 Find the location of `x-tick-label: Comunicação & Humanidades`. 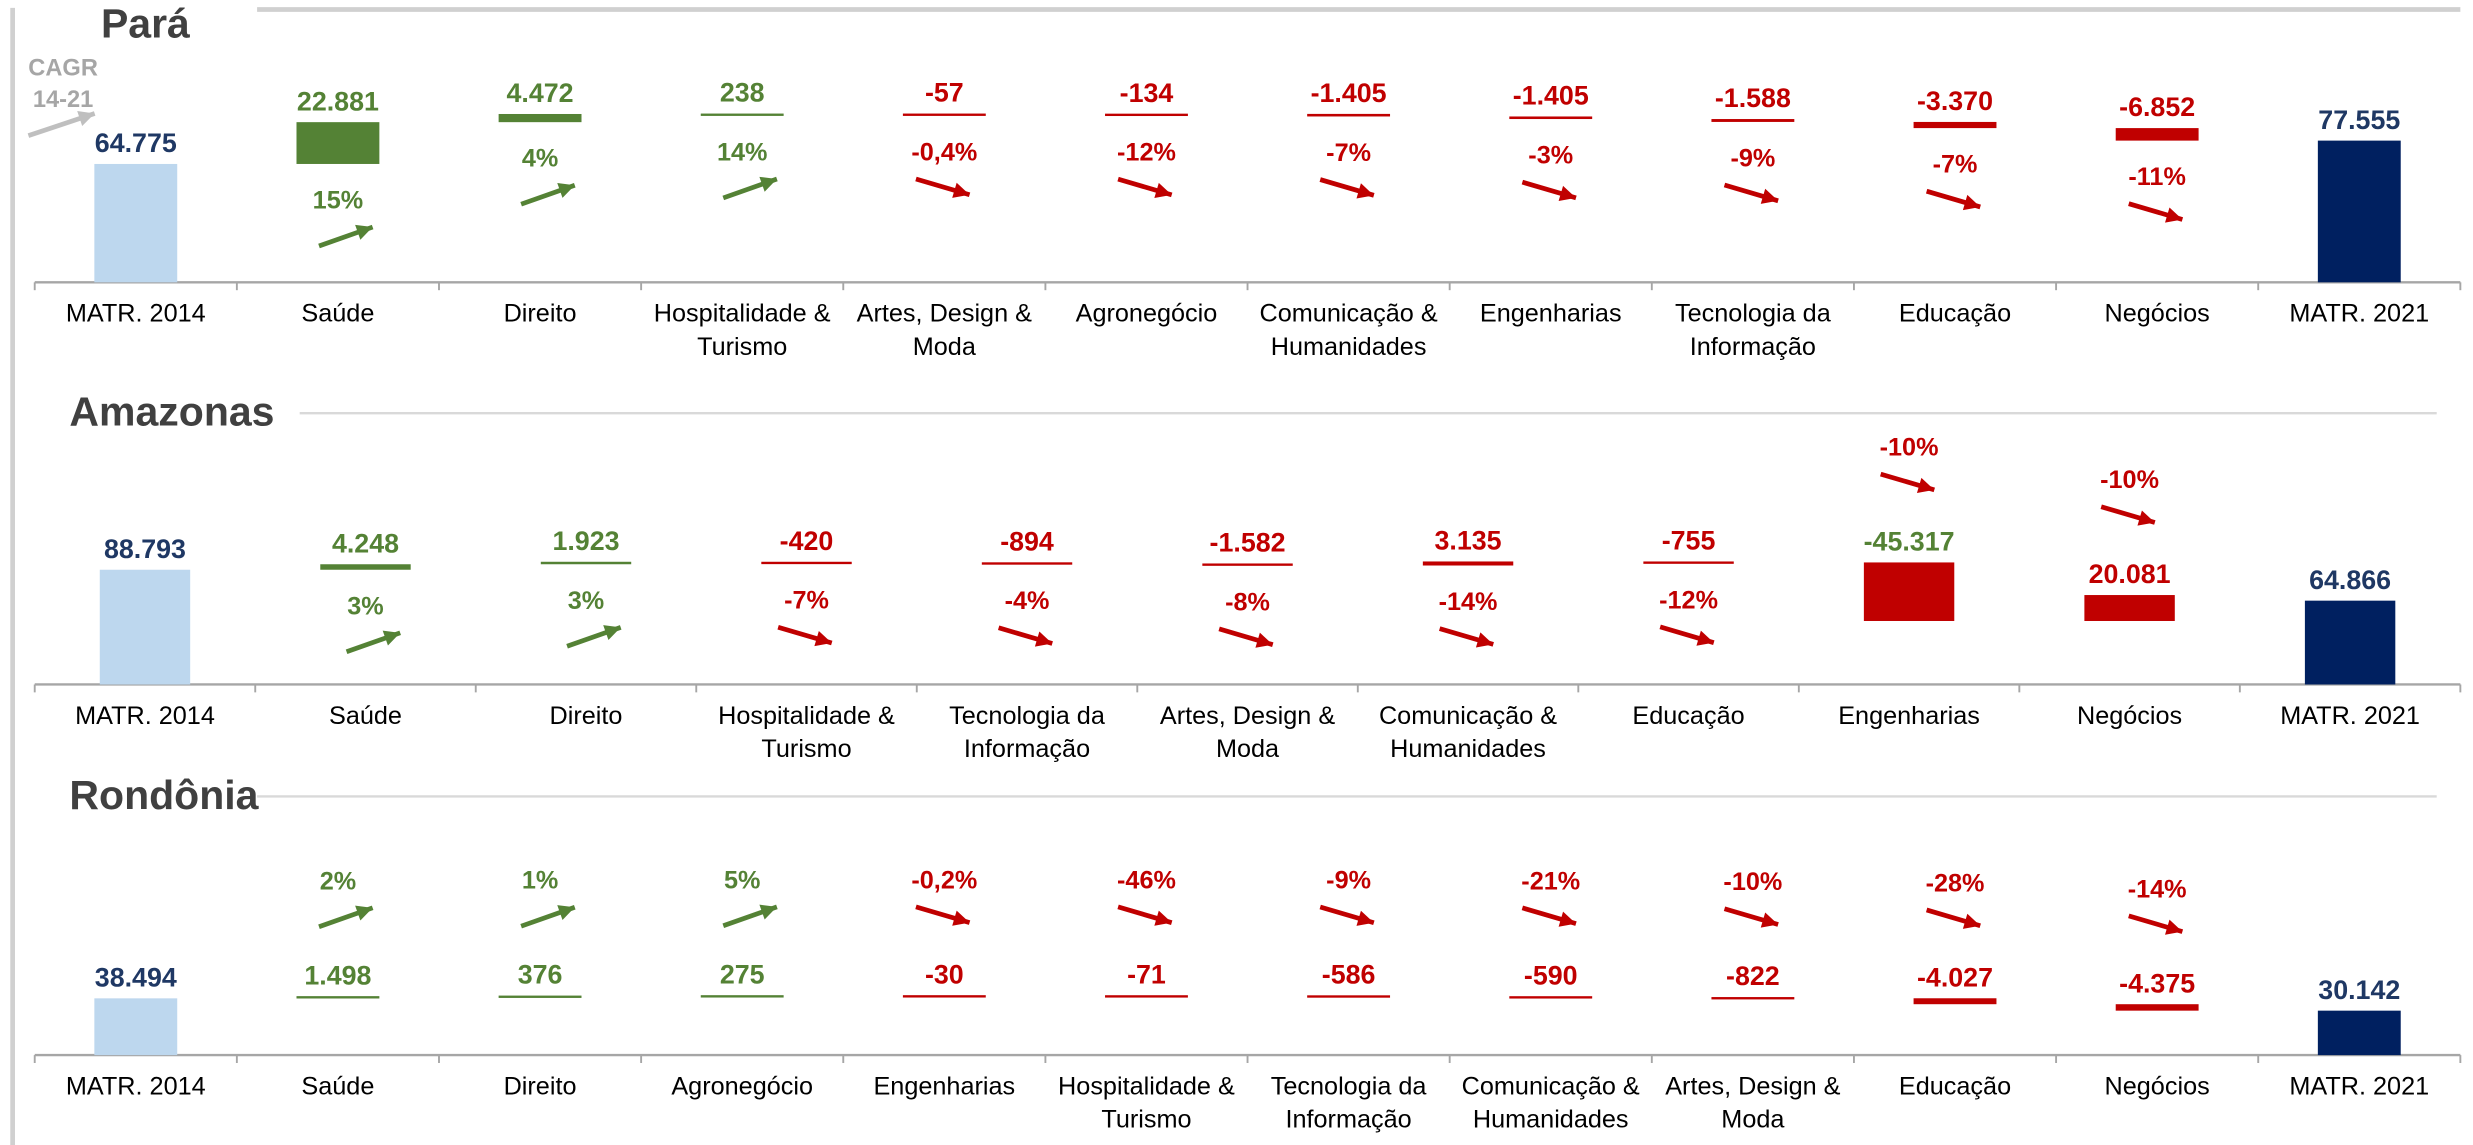

x-tick-label: Comunicação & Humanidades is located at coordinates (1550, 1104).